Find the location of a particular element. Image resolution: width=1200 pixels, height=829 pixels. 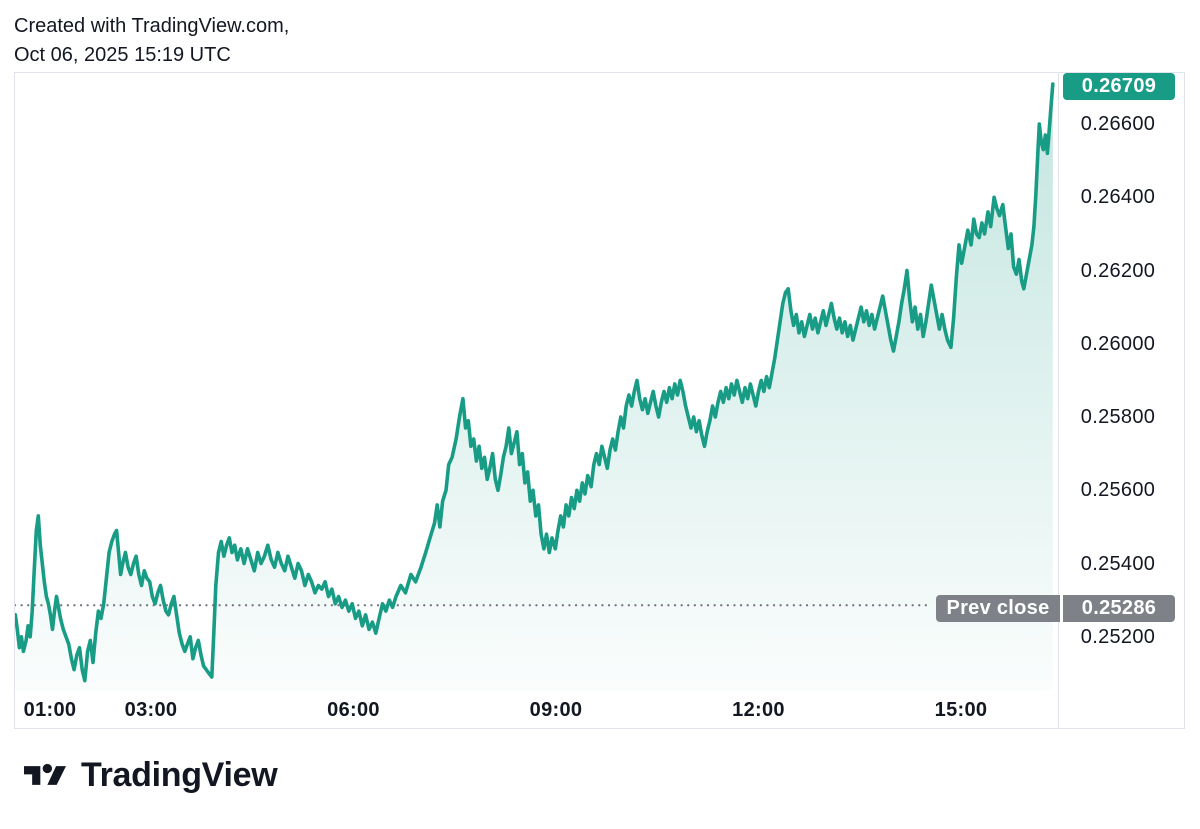

tradingview-logo-icon is located at coordinates (45, 774).